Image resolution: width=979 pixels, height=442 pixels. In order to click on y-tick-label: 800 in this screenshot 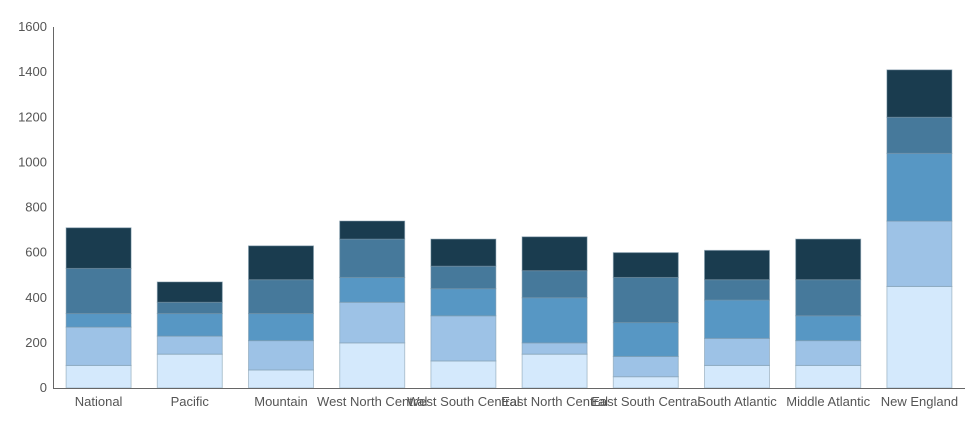, I will do `click(36, 207)`.